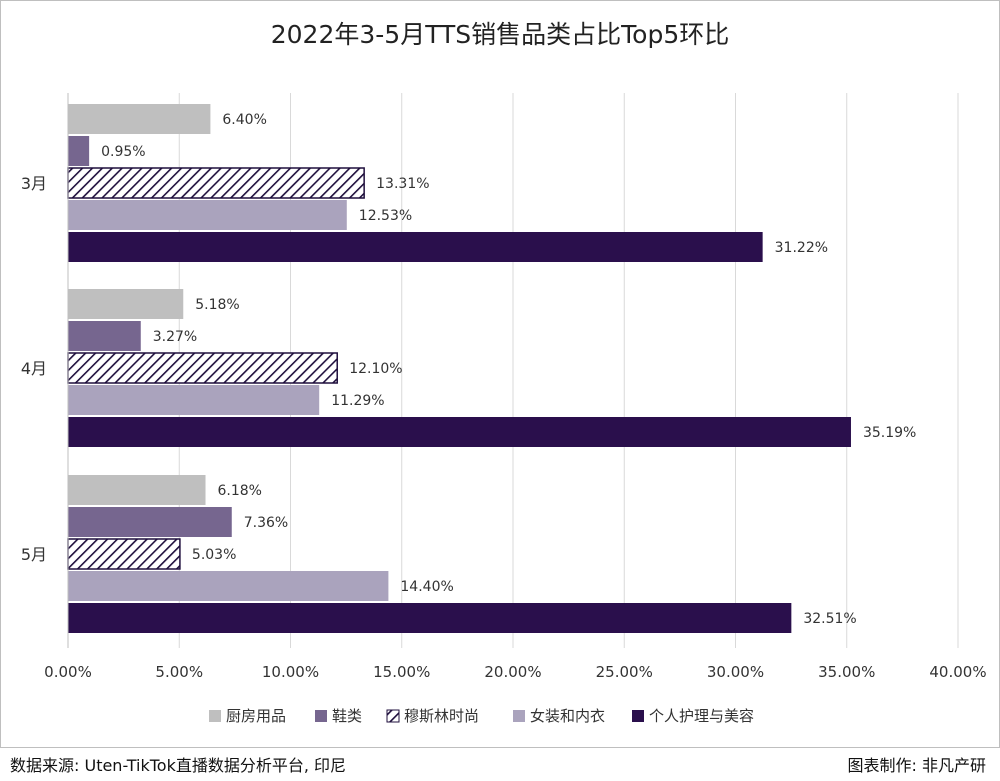  I want to click on legend: 厨房用品 鞋类 穆斯林时尚 女装和内衣 个人护理与美容, so click(481, 716).